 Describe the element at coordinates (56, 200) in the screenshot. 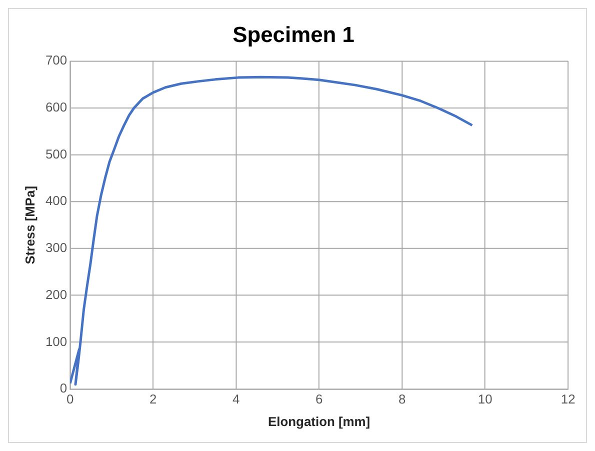

I see `y-tick-label: 400` at that location.